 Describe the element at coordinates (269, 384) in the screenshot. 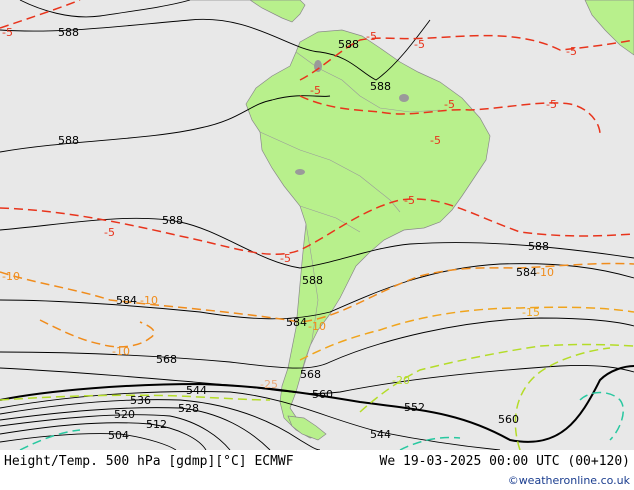

I see `temp-label: -25` at that location.